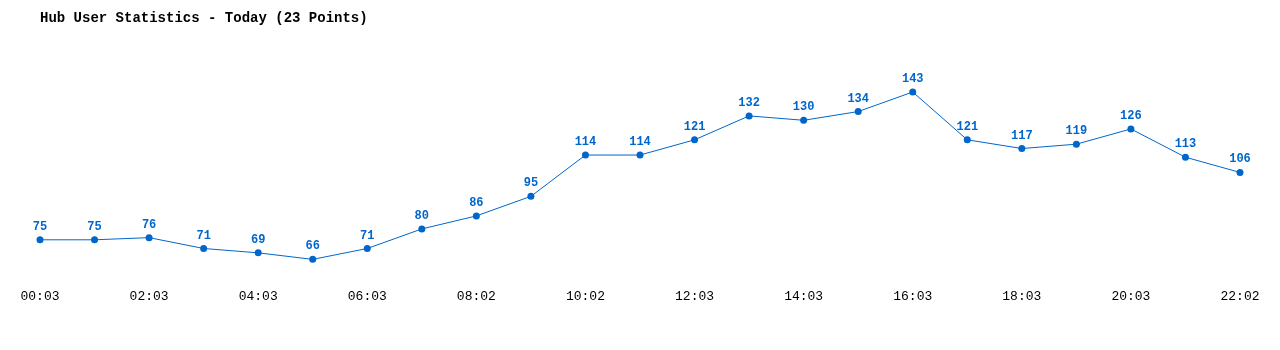  What do you see at coordinates (312, 246) in the screenshot?
I see `data-label: 66` at bounding box center [312, 246].